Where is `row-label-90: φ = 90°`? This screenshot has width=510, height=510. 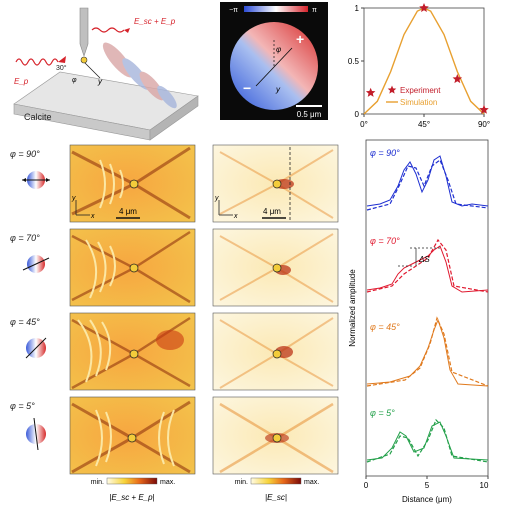 row-label-90: φ = 90° is located at coordinates (25, 154).